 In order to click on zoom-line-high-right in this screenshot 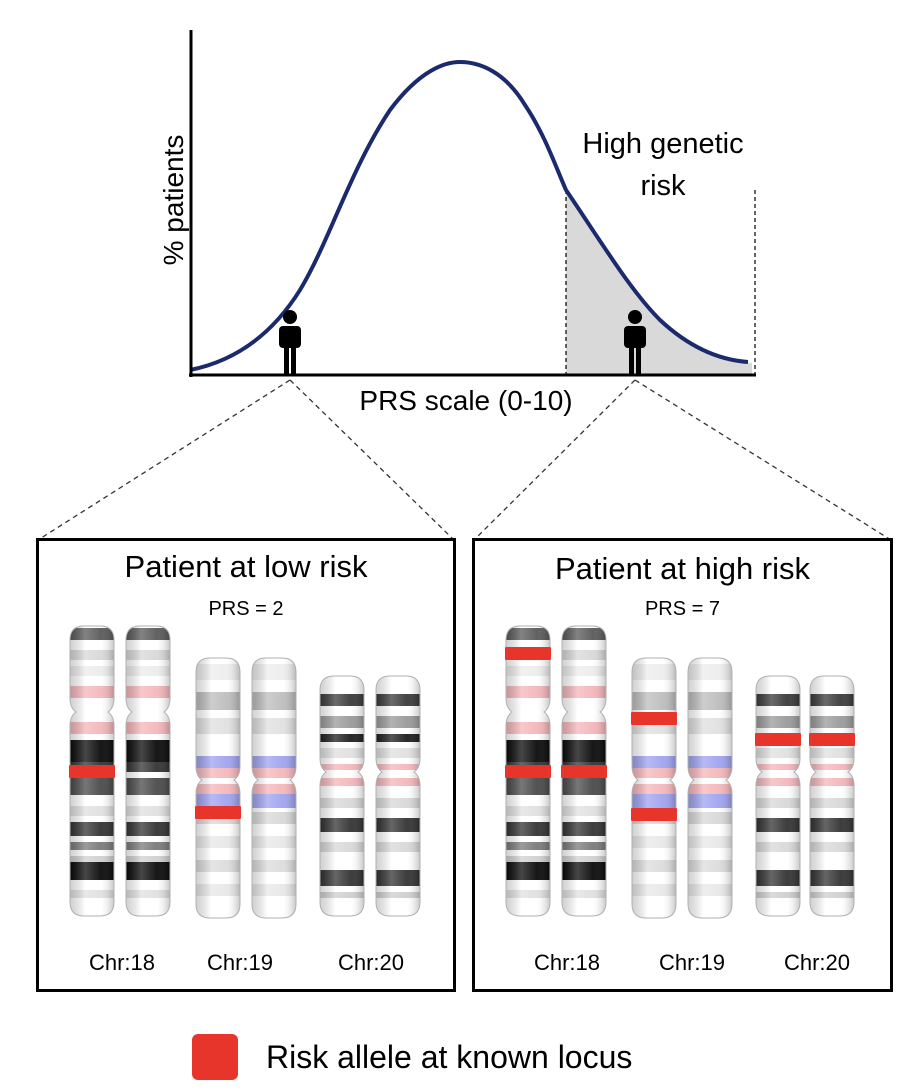, I will do `click(763, 460)`.